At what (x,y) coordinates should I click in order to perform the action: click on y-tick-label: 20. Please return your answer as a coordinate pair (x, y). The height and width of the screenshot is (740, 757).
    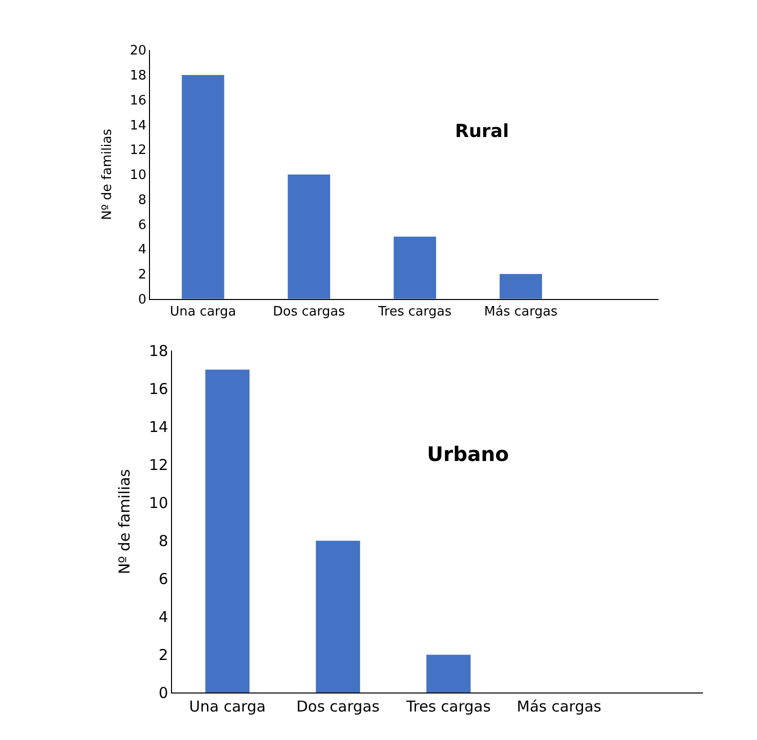
    Looking at the image, I should click on (138, 51).